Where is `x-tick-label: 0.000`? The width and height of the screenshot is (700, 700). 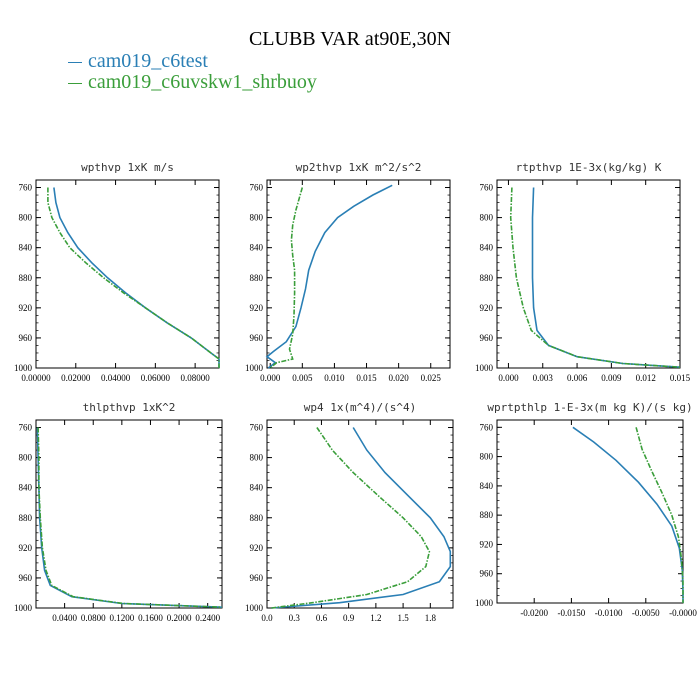 x-tick-label: 0.000 is located at coordinates (508, 378).